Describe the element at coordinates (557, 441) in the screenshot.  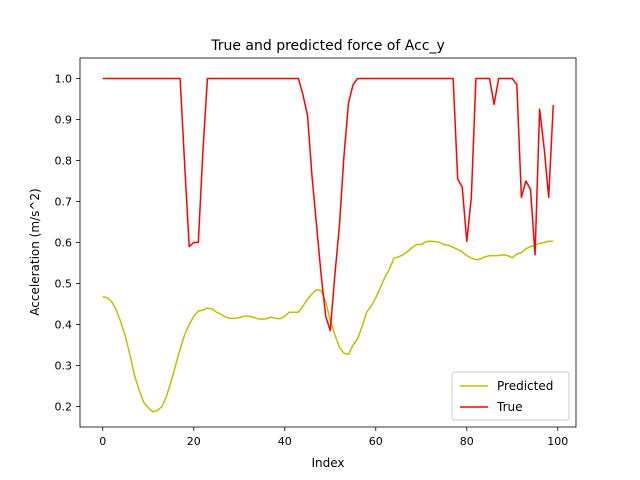
I see `x-tick-label: 100` at that location.